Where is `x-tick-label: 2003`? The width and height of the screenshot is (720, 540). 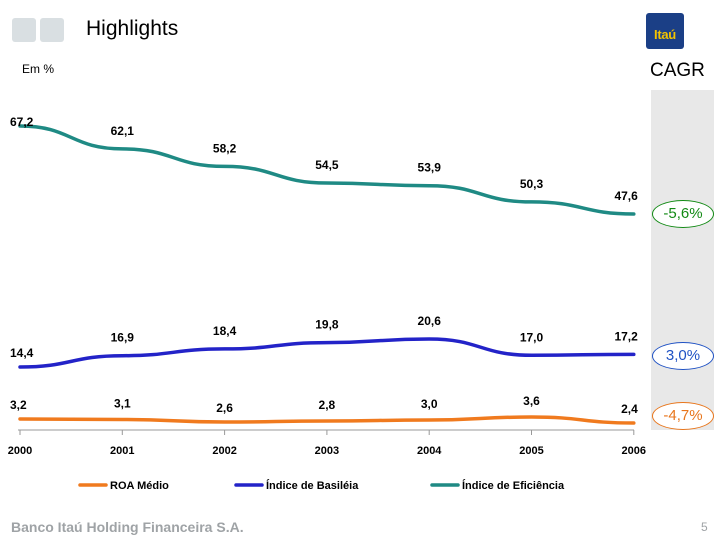 x-tick-label: 2003 is located at coordinates (327, 451).